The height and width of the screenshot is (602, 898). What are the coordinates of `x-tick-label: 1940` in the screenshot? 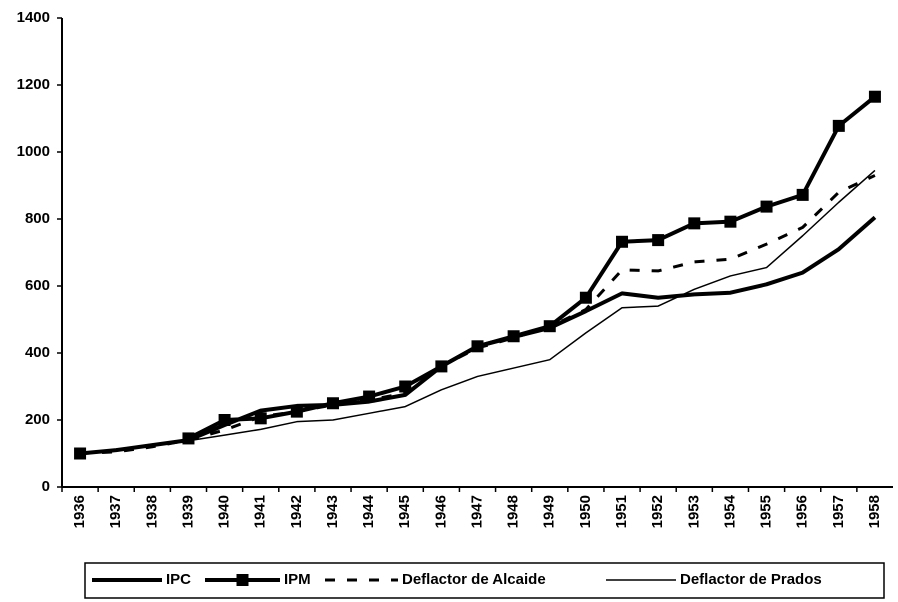 It's located at (224, 511).